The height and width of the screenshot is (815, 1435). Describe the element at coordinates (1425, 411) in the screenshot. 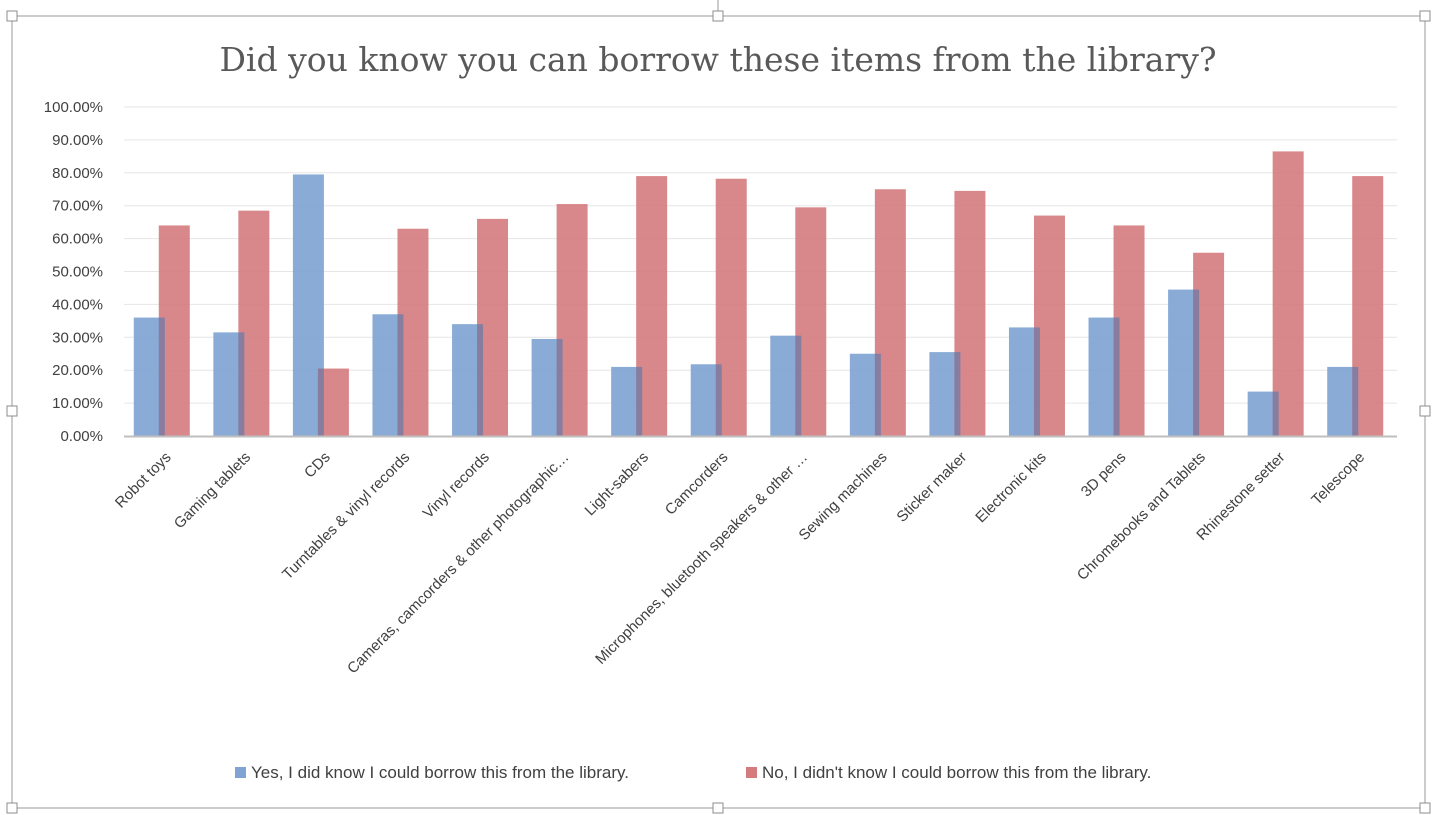

I see `resize-handle-middle-right` at that location.